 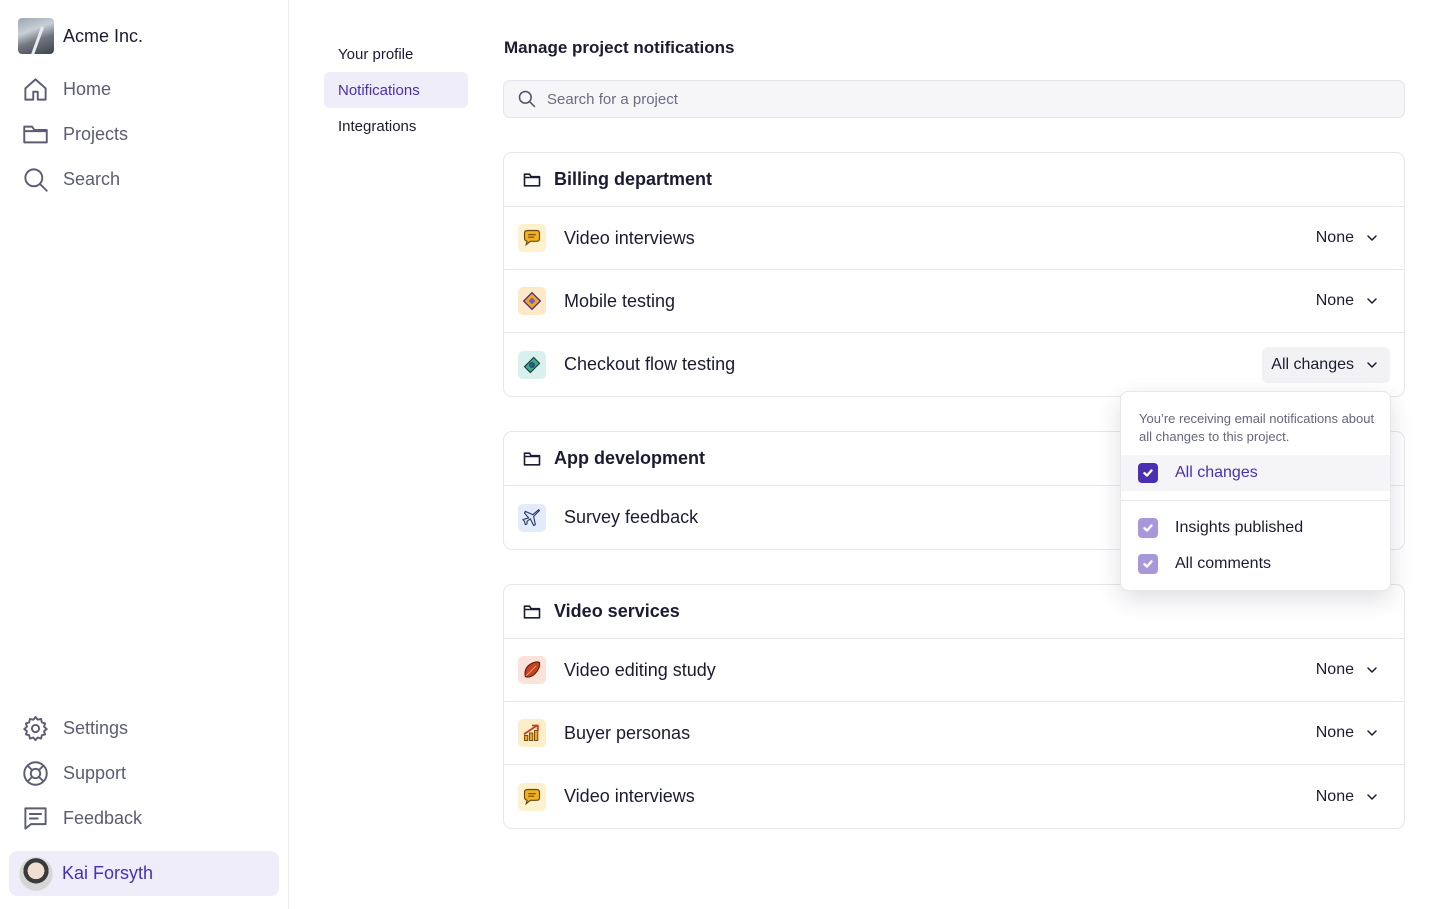 I want to click on nav-search-label: Search, so click(x=92, y=179).